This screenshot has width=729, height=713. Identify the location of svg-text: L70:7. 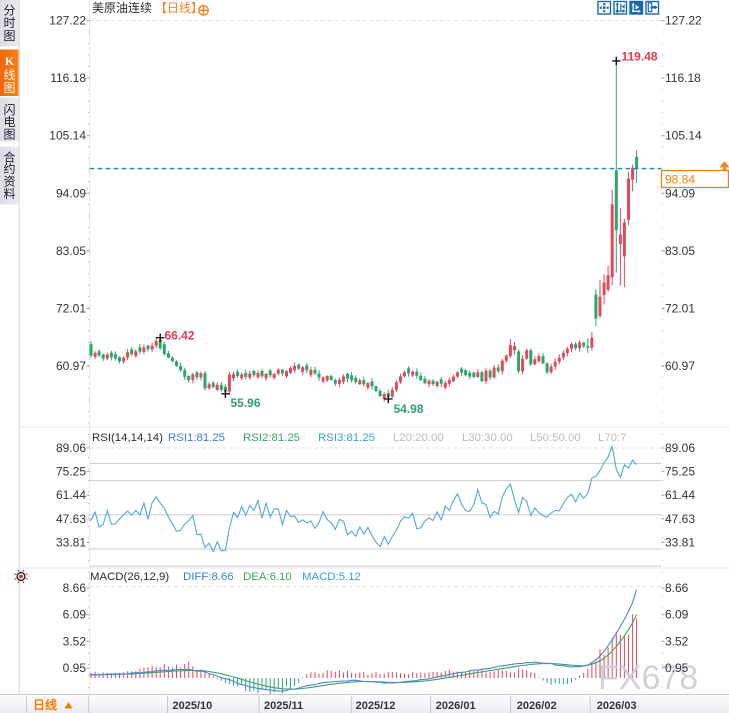
(612, 438).